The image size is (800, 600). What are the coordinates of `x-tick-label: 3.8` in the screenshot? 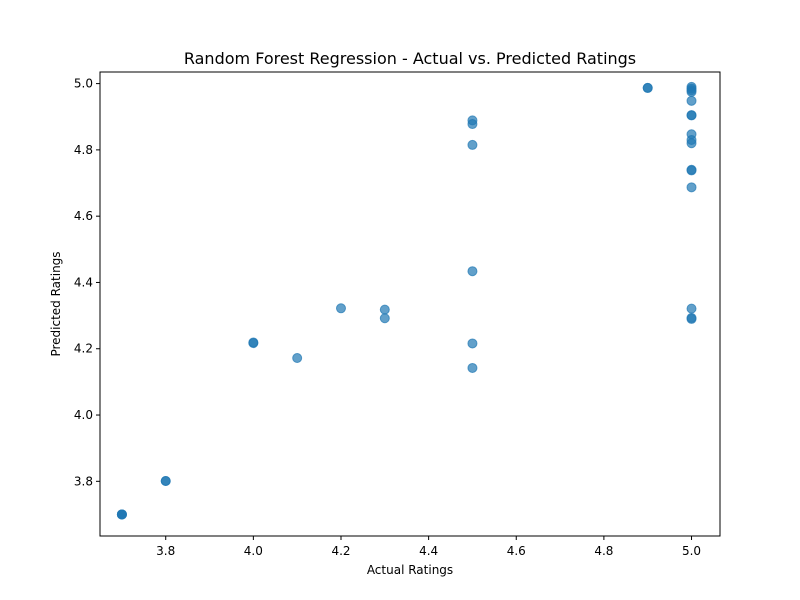 It's located at (165, 551).